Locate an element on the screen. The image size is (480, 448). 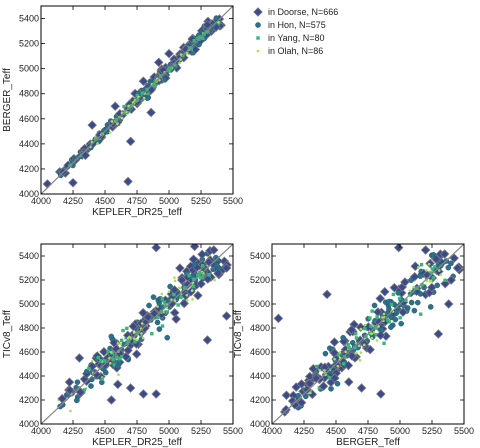
y-tick-label: 4400 is located at coordinates (260, 376).